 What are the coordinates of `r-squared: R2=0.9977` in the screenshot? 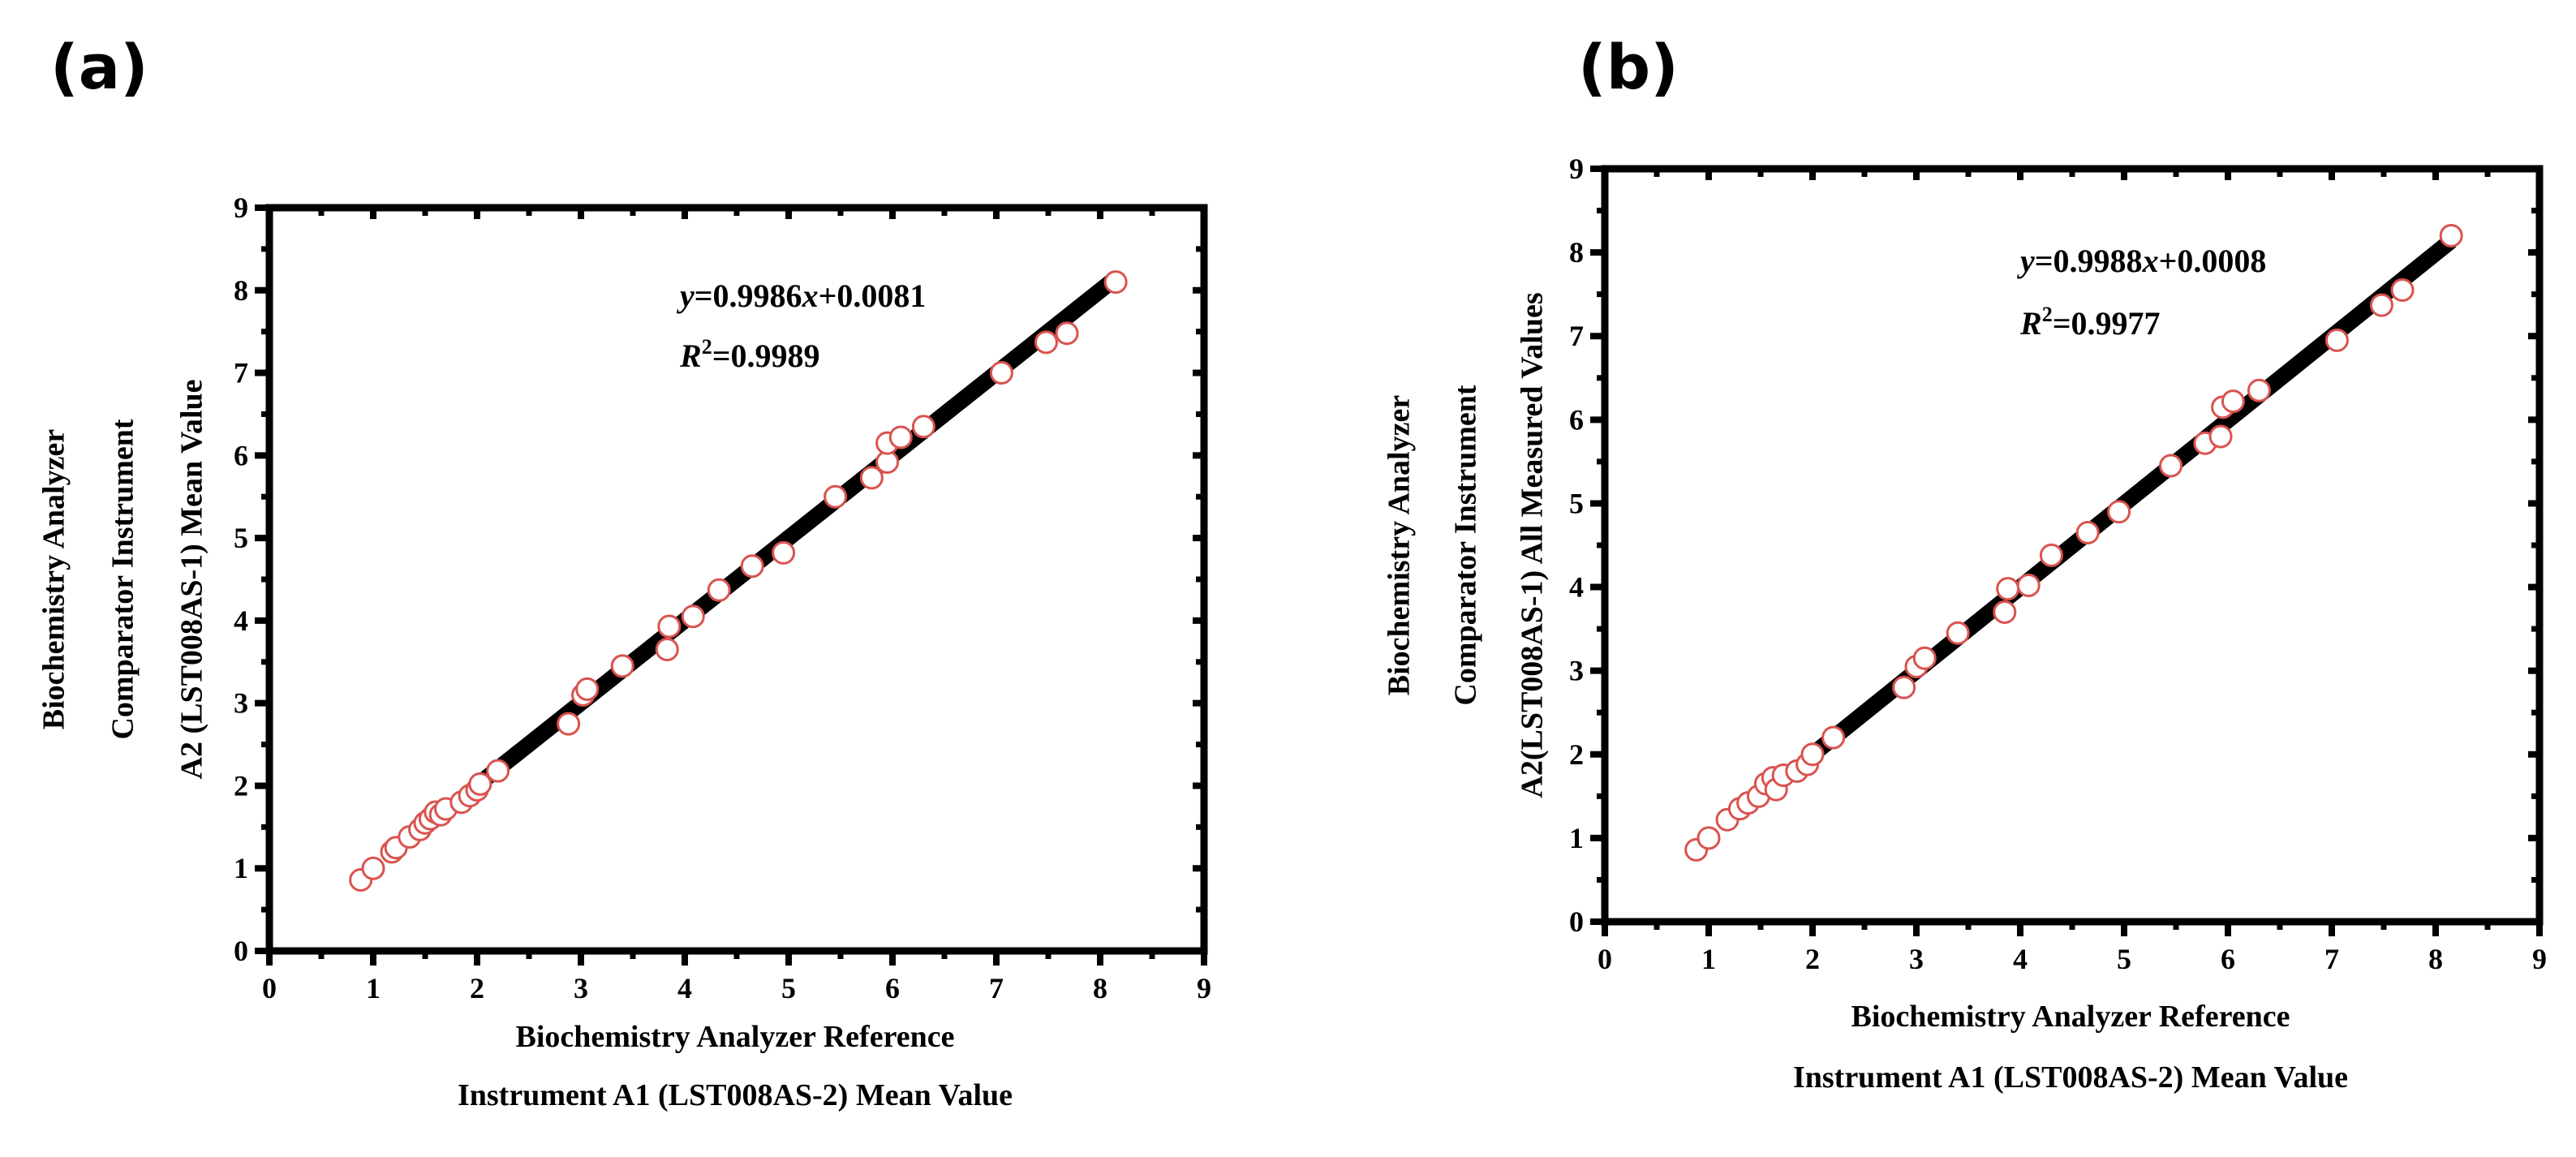 It's located at (2089, 323).